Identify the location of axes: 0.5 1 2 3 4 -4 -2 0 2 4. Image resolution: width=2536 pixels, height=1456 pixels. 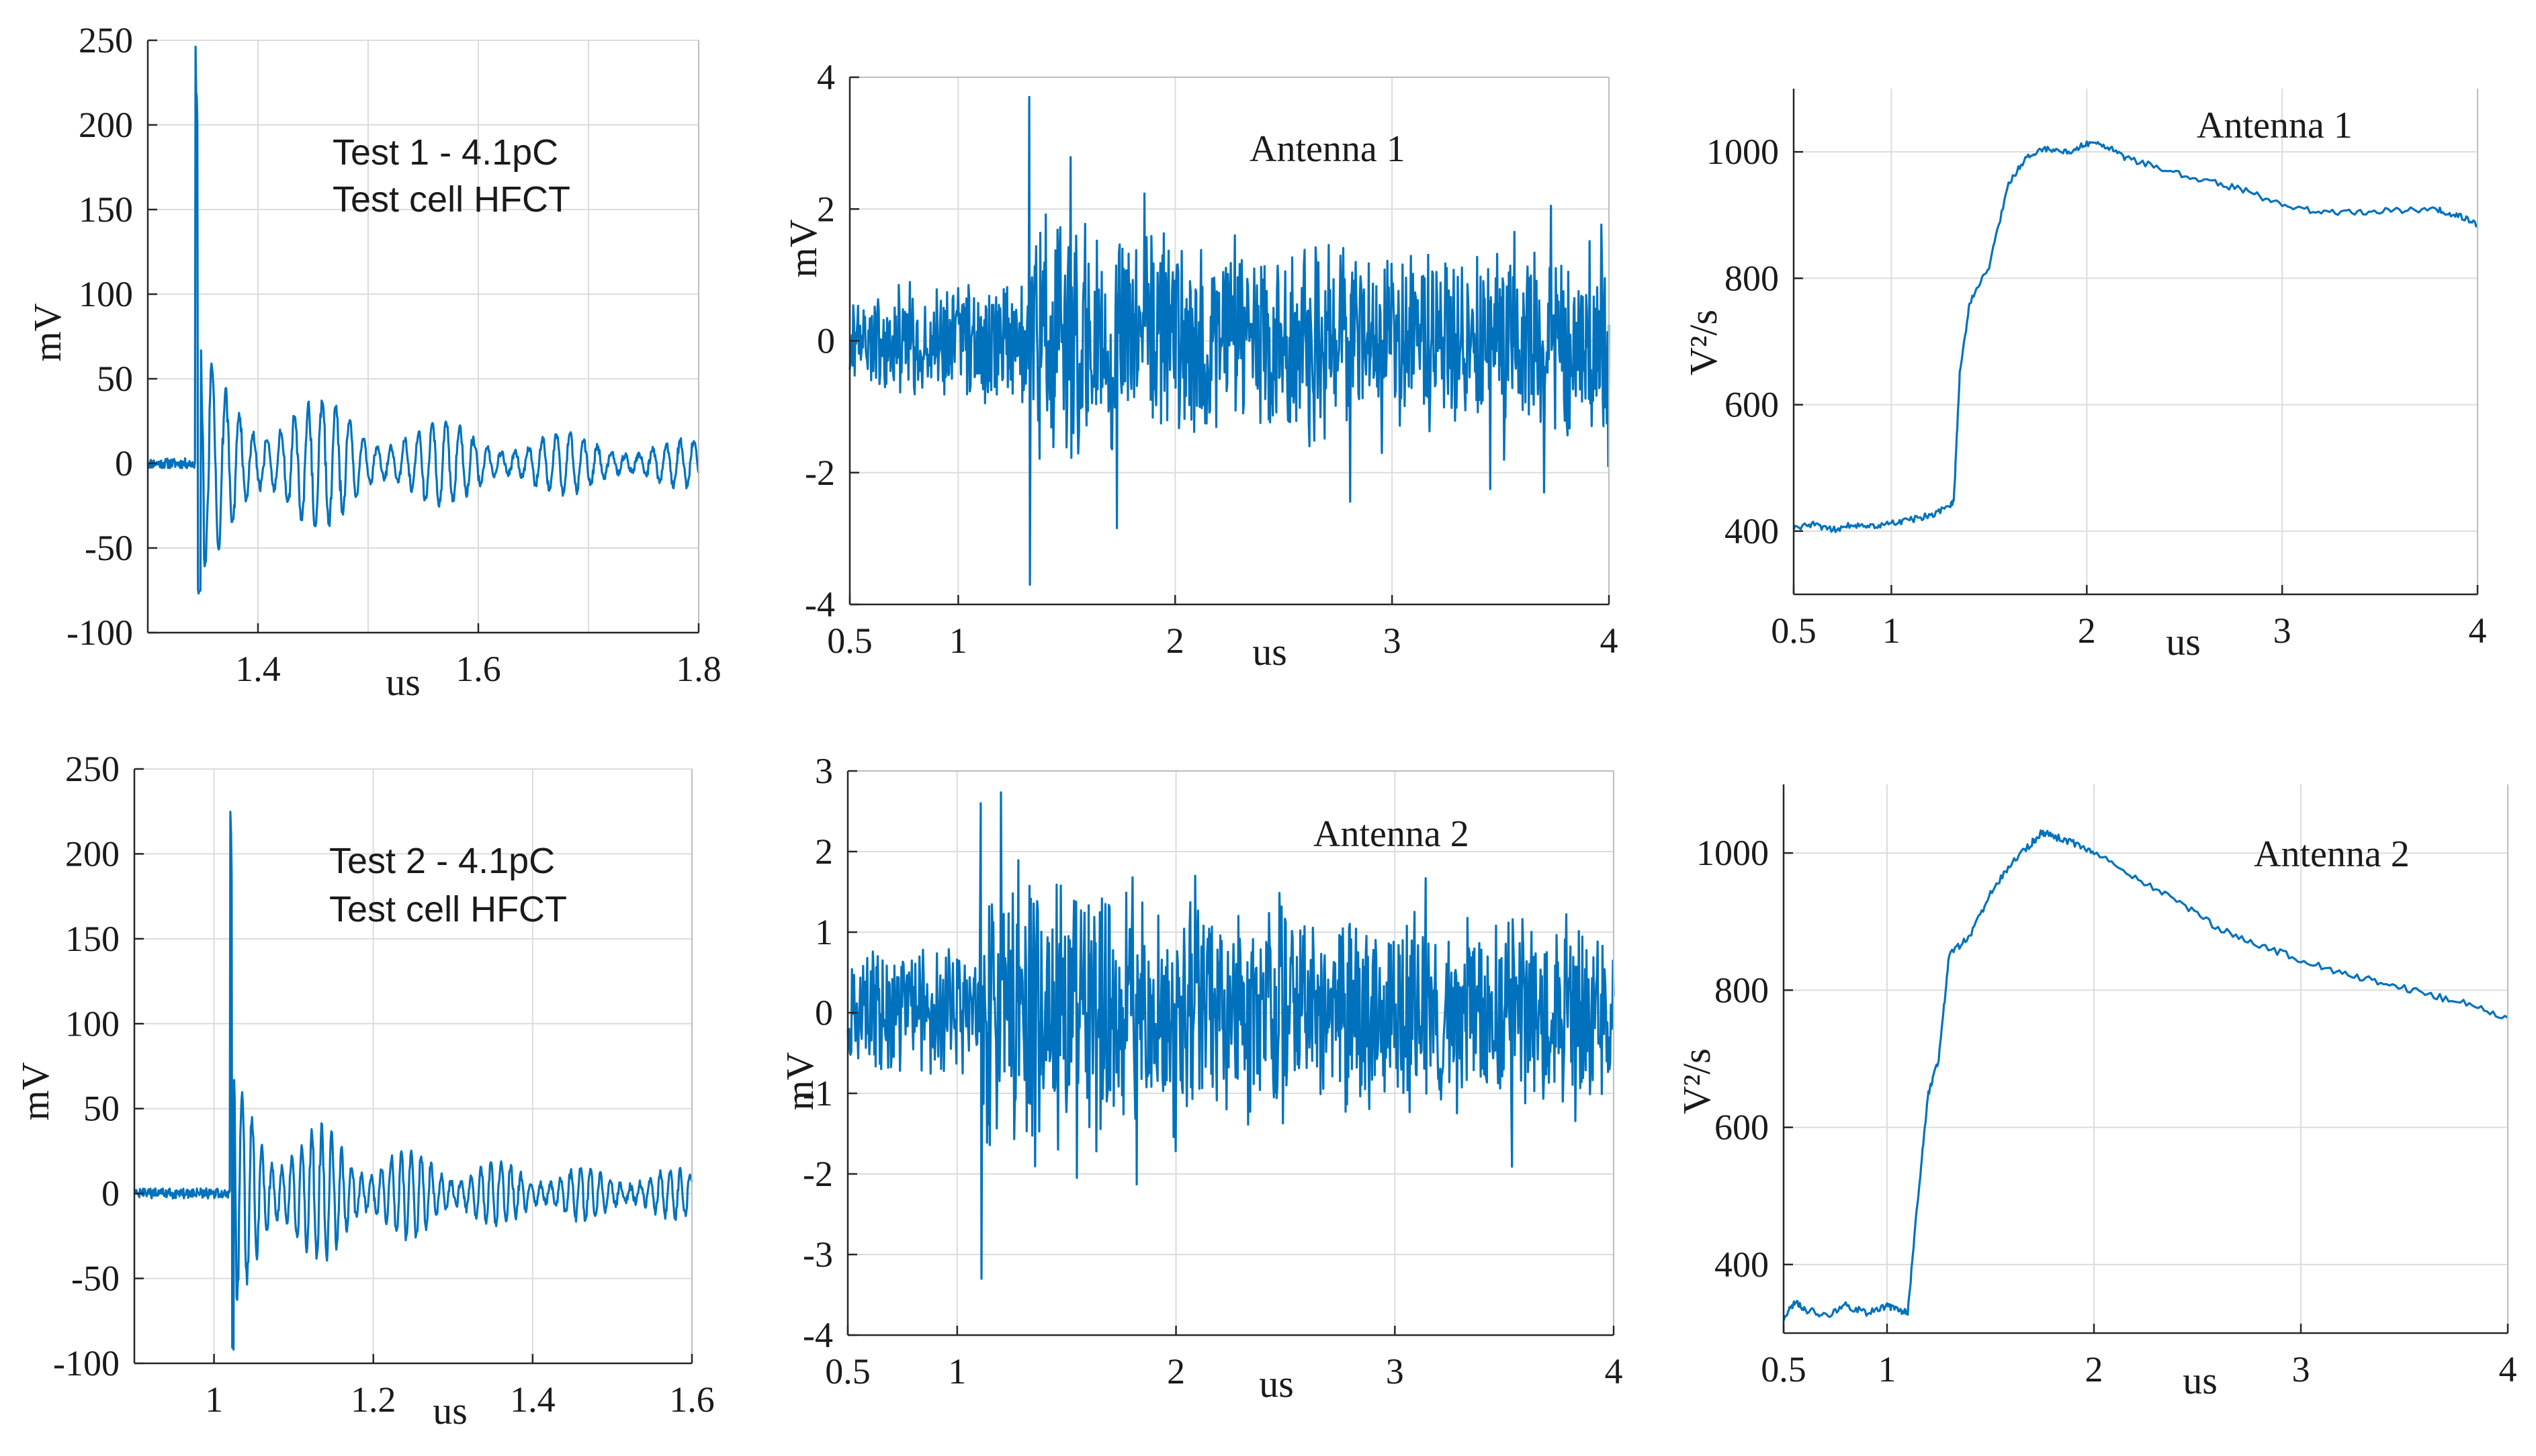
(1211, 359).